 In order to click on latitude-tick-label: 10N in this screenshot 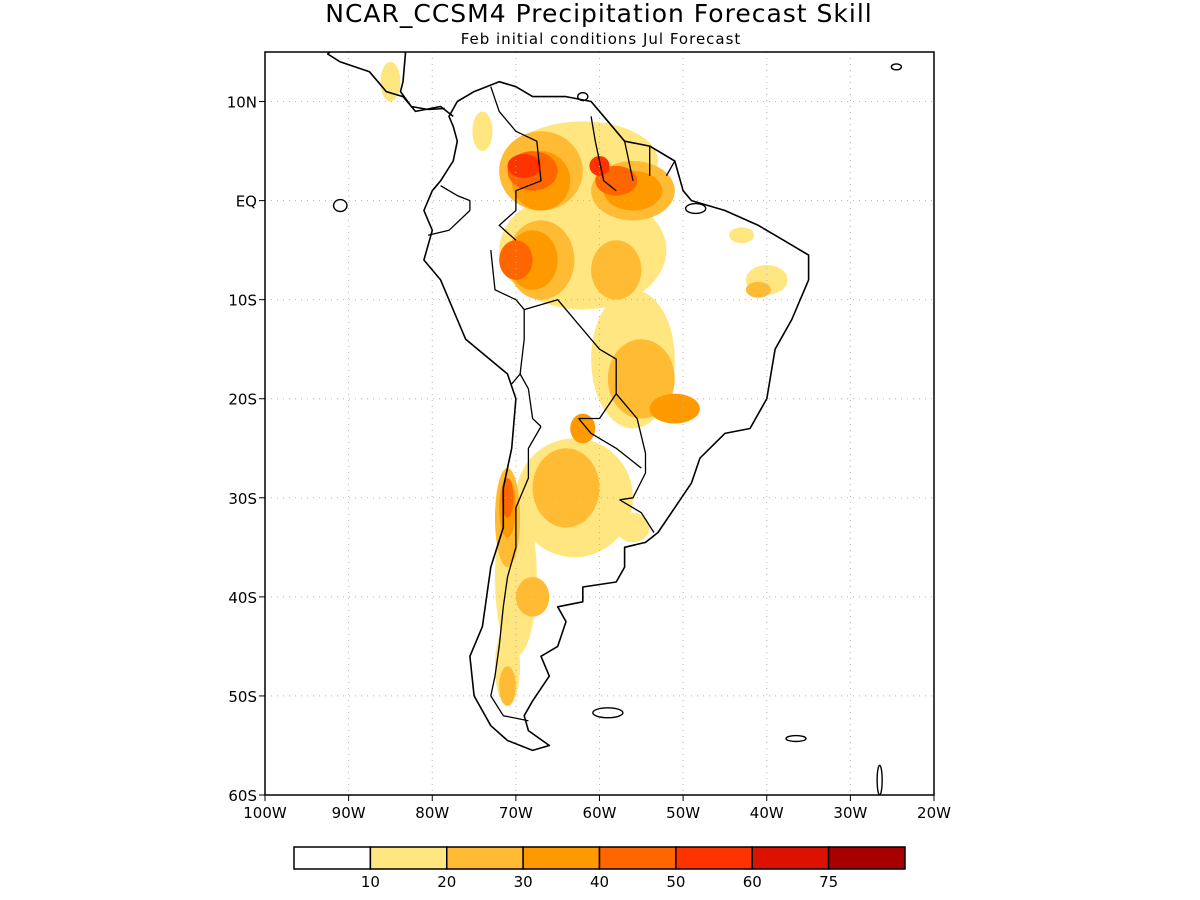, I will do `click(242, 103)`.